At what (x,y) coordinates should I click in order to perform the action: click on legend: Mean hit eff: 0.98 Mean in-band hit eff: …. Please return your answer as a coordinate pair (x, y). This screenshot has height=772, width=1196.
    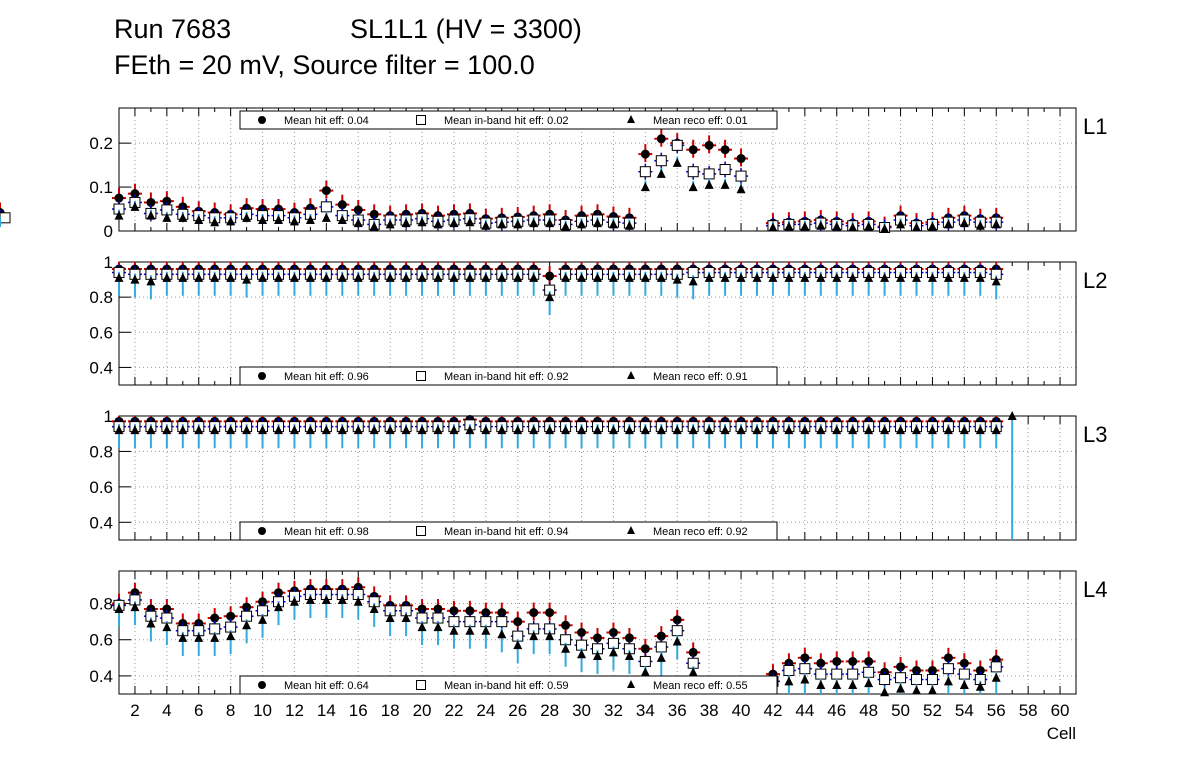
    Looking at the image, I should click on (508, 531).